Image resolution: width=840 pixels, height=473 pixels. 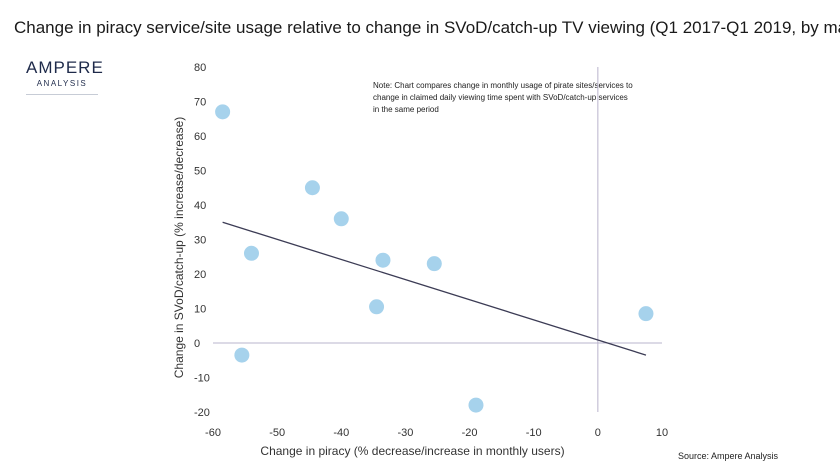 I want to click on x-tick-label: -50, so click(x=277, y=433).